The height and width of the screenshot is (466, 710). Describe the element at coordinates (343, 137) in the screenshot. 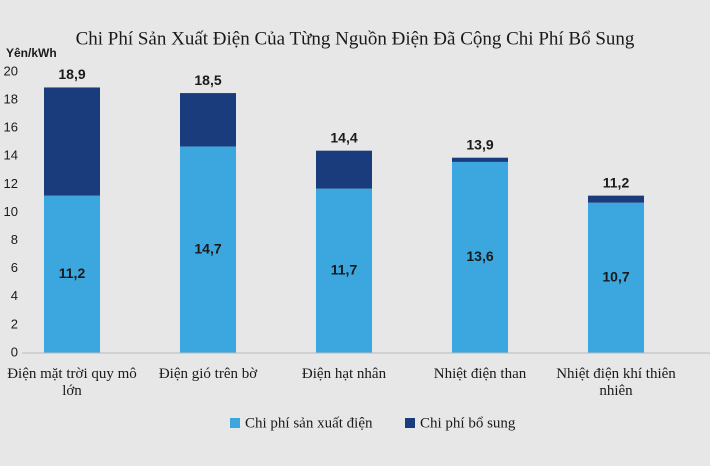

I see `total-label: 14,4` at that location.